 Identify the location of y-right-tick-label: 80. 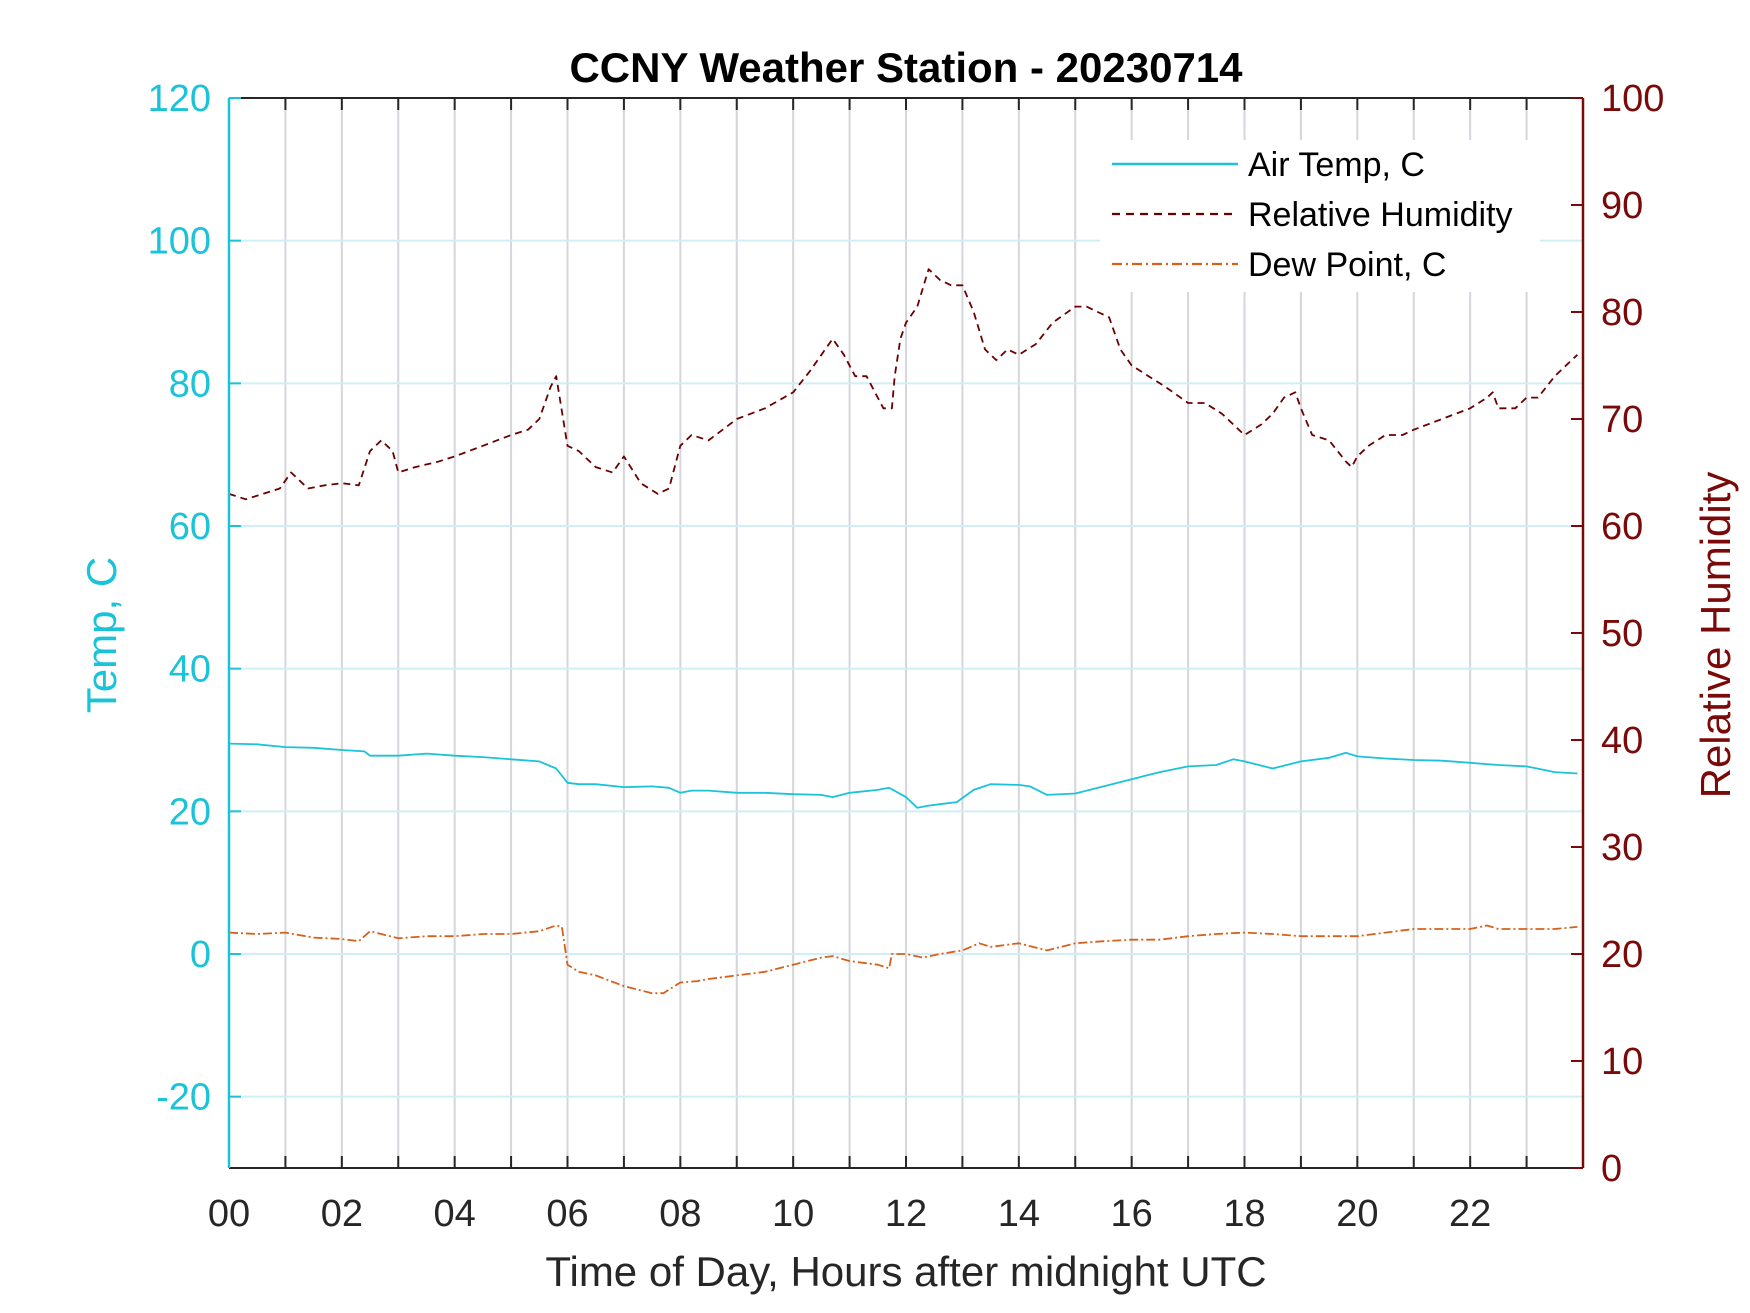
(1622, 313).